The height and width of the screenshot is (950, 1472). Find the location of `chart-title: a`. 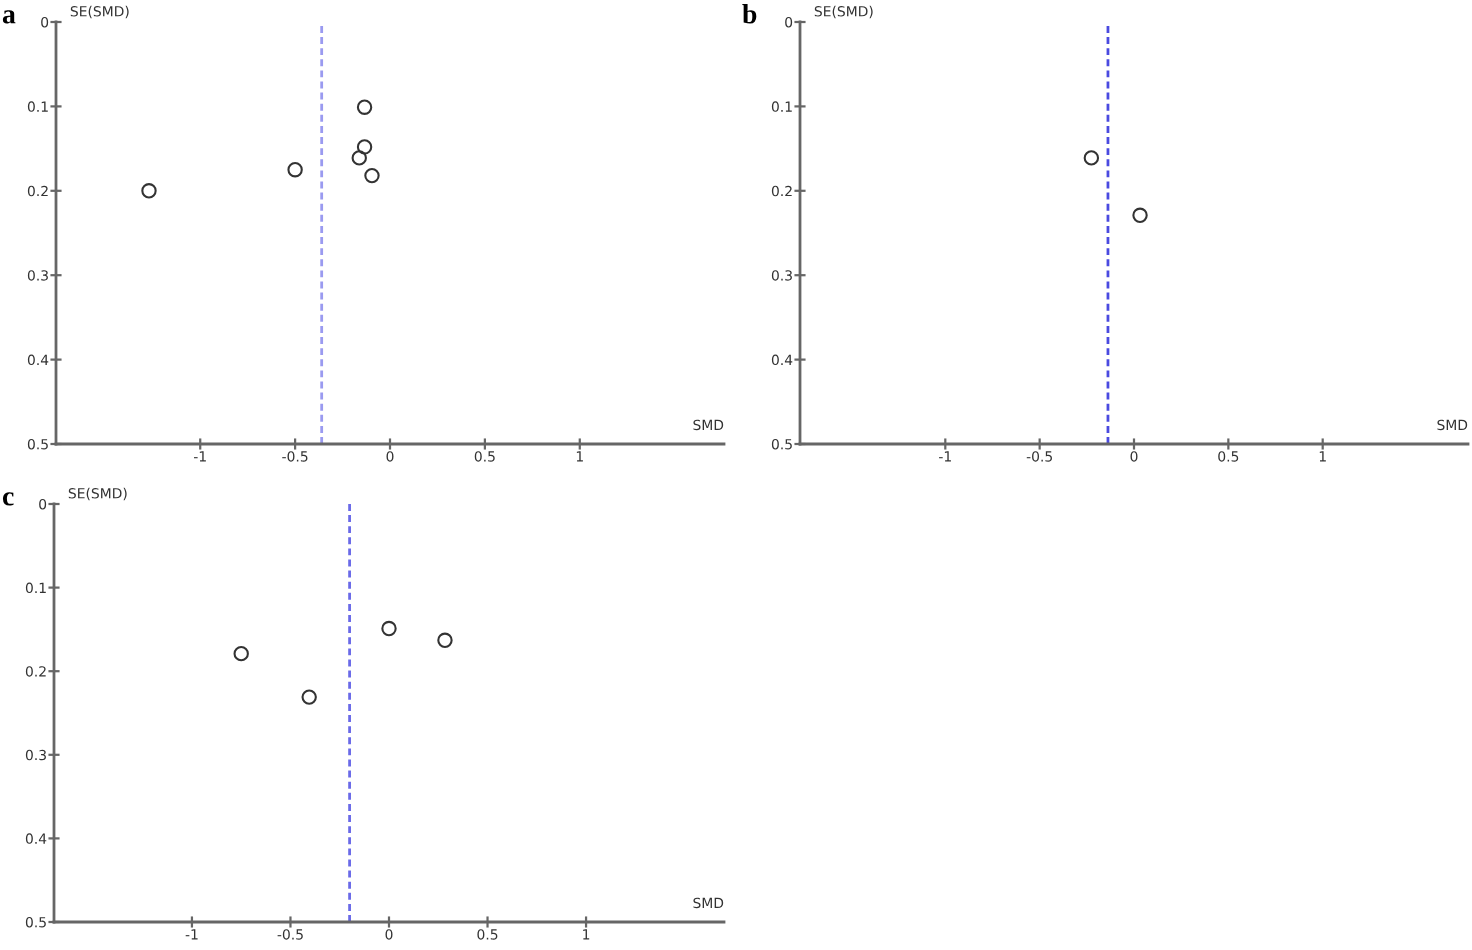

chart-title: a is located at coordinates (9, 17).